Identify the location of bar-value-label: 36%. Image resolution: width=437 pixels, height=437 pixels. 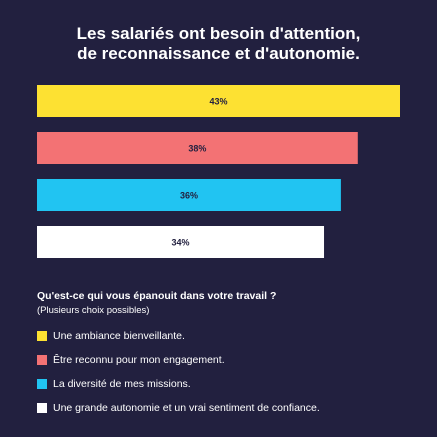
(189, 196).